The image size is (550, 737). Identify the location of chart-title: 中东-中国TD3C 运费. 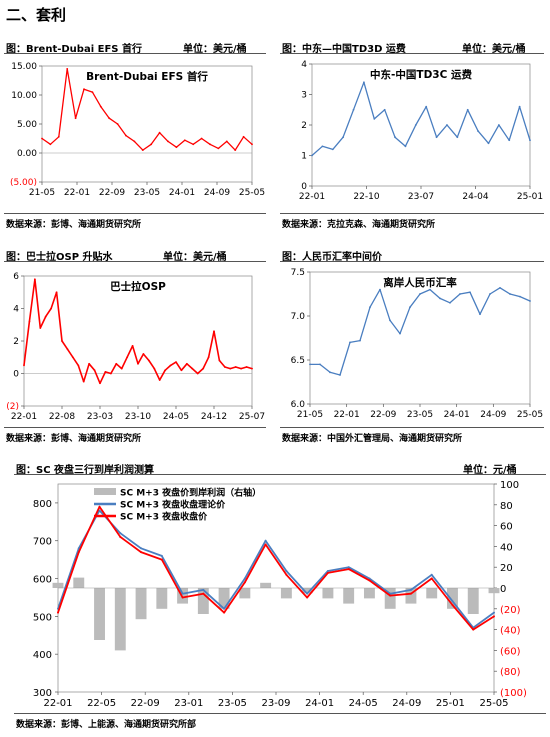
(421, 74).